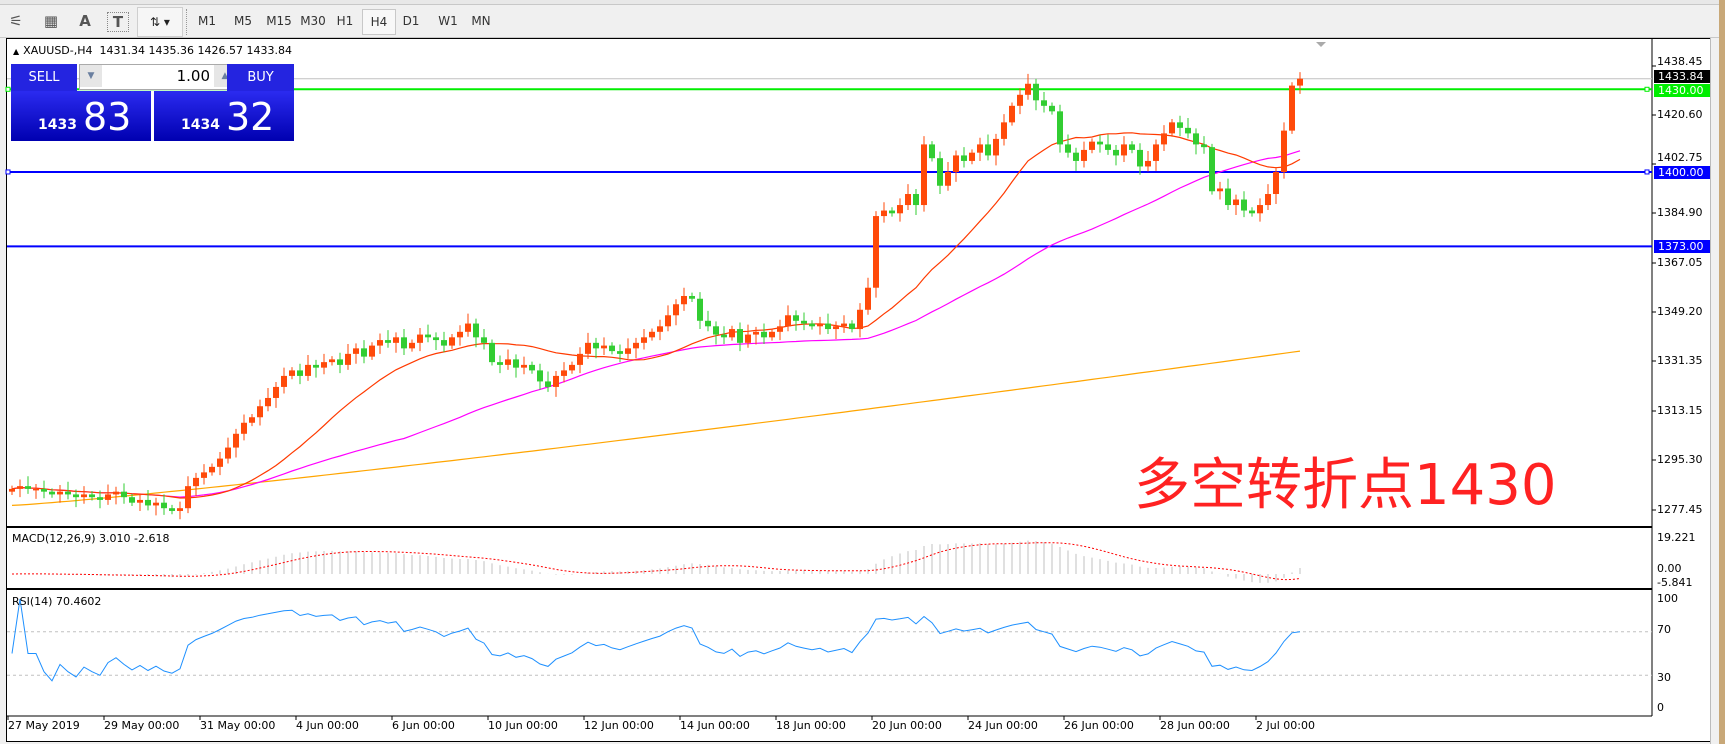 The height and width of the screenshot is (744, 1725). Describe the element at coordinates (85, 21) in the screenshot. I see `text-icon: A` at that location.